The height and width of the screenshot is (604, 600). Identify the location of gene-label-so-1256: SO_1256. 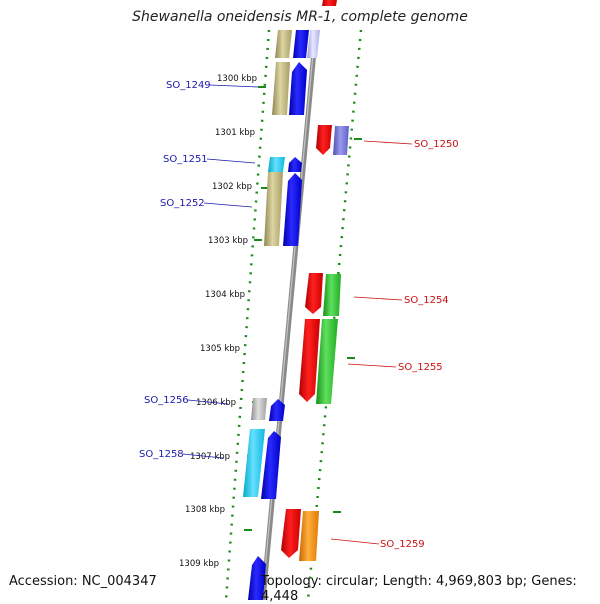
(166, 400).